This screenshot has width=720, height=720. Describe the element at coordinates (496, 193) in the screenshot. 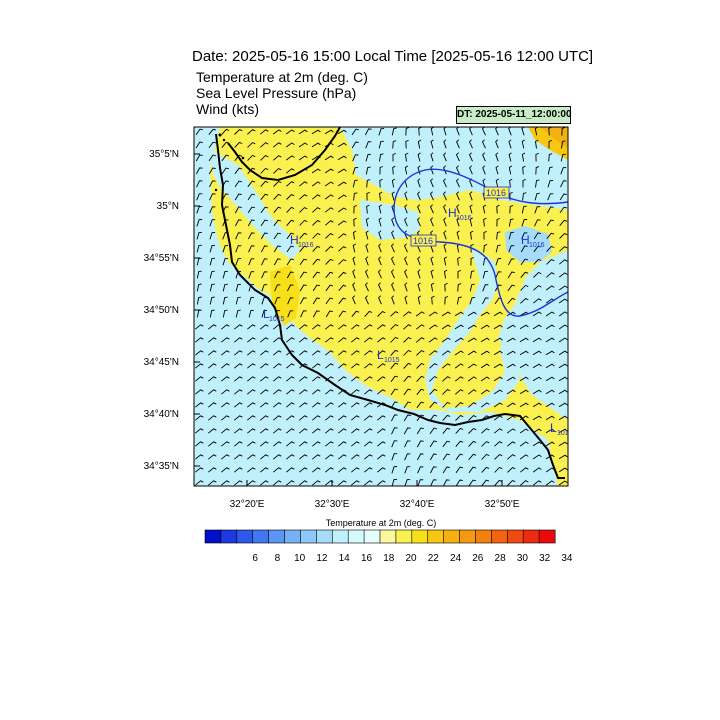

I see `isobar-label: 1016` at that location.